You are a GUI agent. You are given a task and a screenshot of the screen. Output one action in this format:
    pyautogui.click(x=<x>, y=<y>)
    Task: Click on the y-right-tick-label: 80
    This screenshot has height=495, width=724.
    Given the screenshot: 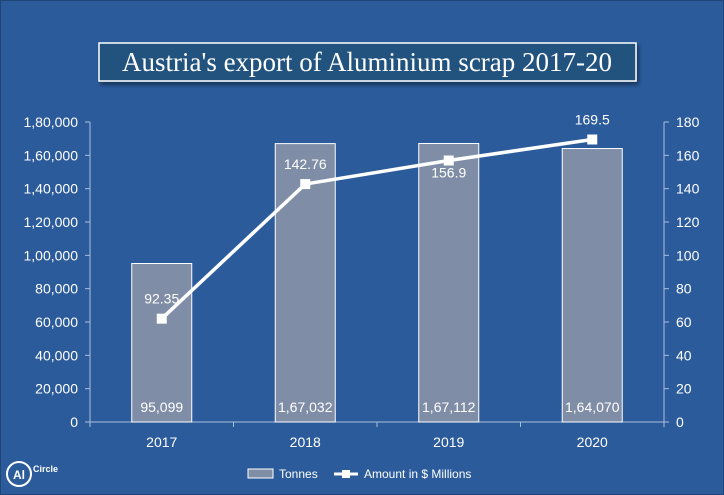 What is the action you would take?
    pyautogui.click(x=684, y=289)
    